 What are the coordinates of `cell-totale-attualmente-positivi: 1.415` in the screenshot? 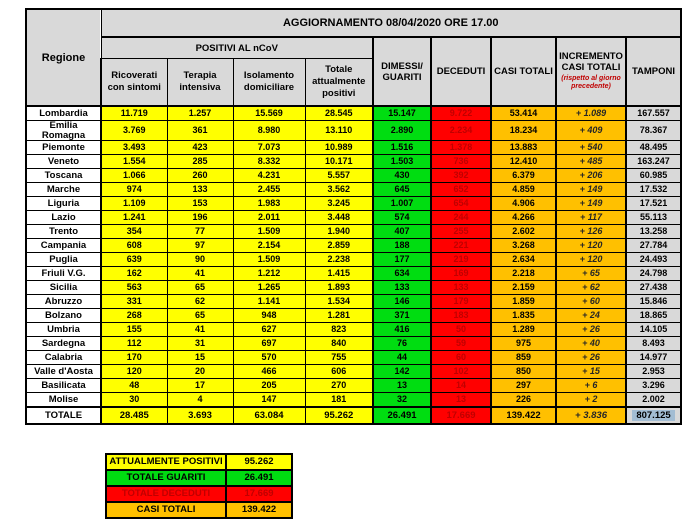 It's located at (339, 273).